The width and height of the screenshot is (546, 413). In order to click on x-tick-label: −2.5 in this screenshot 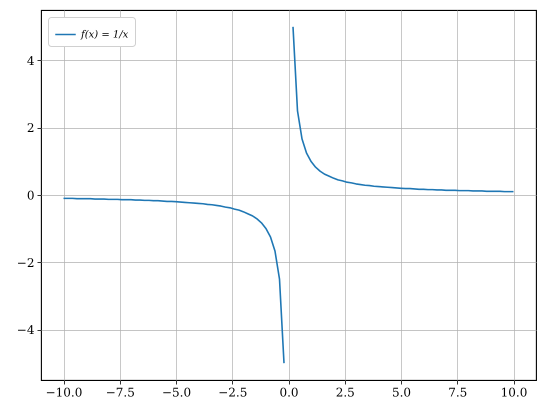, I will do `click(233, 393)`.